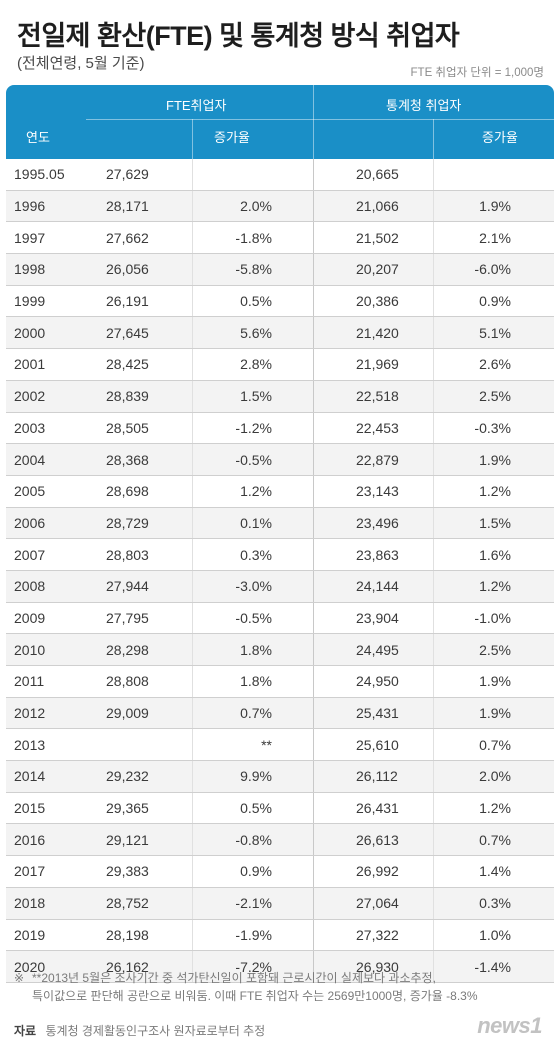  Describe the element at coordinates (280, 682) in the screenshot. I see `table-row: 2011 28,808 1.8% 24,950 1.9%` at that location.